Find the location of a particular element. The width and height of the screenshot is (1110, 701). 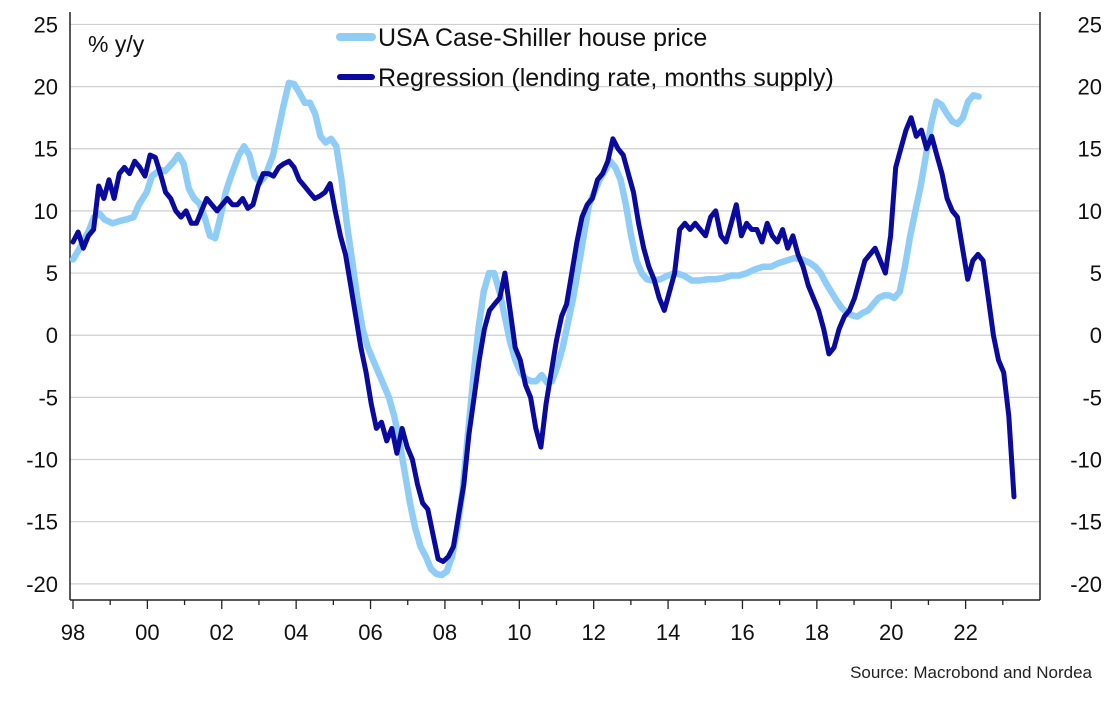

x-axis-labels: 98 00 02 04 06 08 10 12 14 16 18 20 22 is located at coordinates (519, 632).